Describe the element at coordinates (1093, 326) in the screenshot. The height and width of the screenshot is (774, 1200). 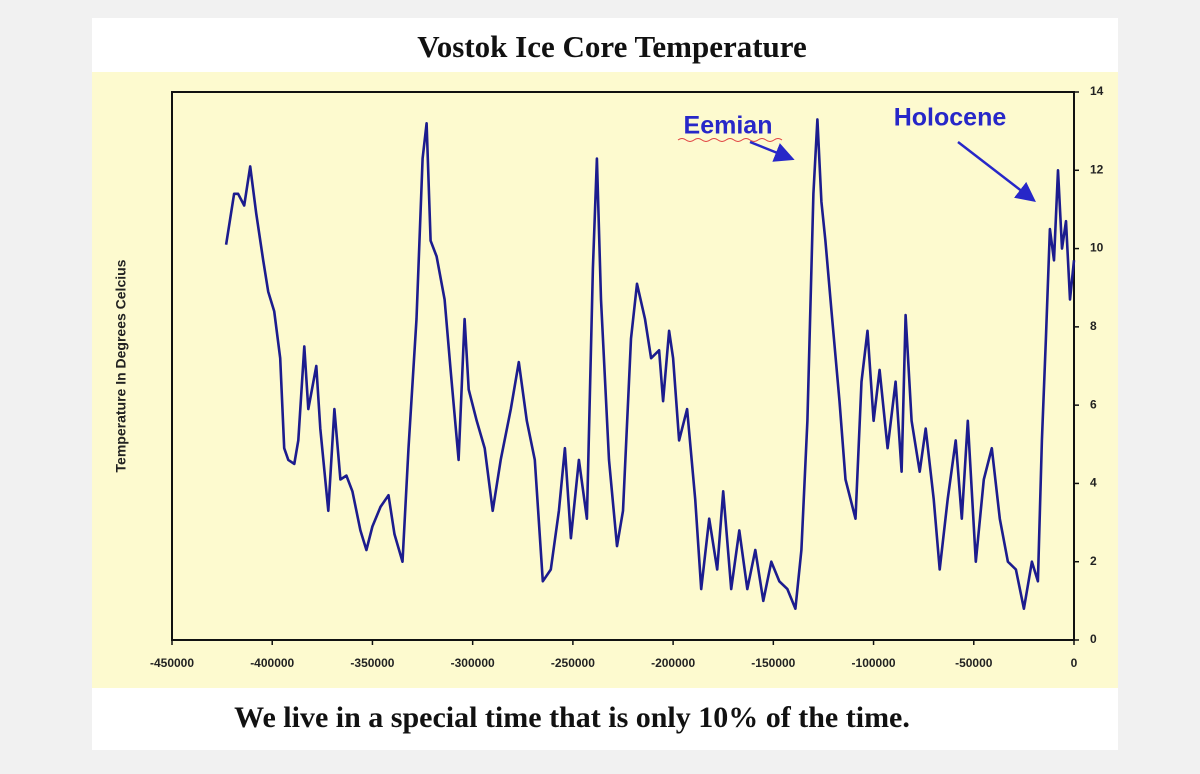
I see `y-tick-label: 8` at that location.